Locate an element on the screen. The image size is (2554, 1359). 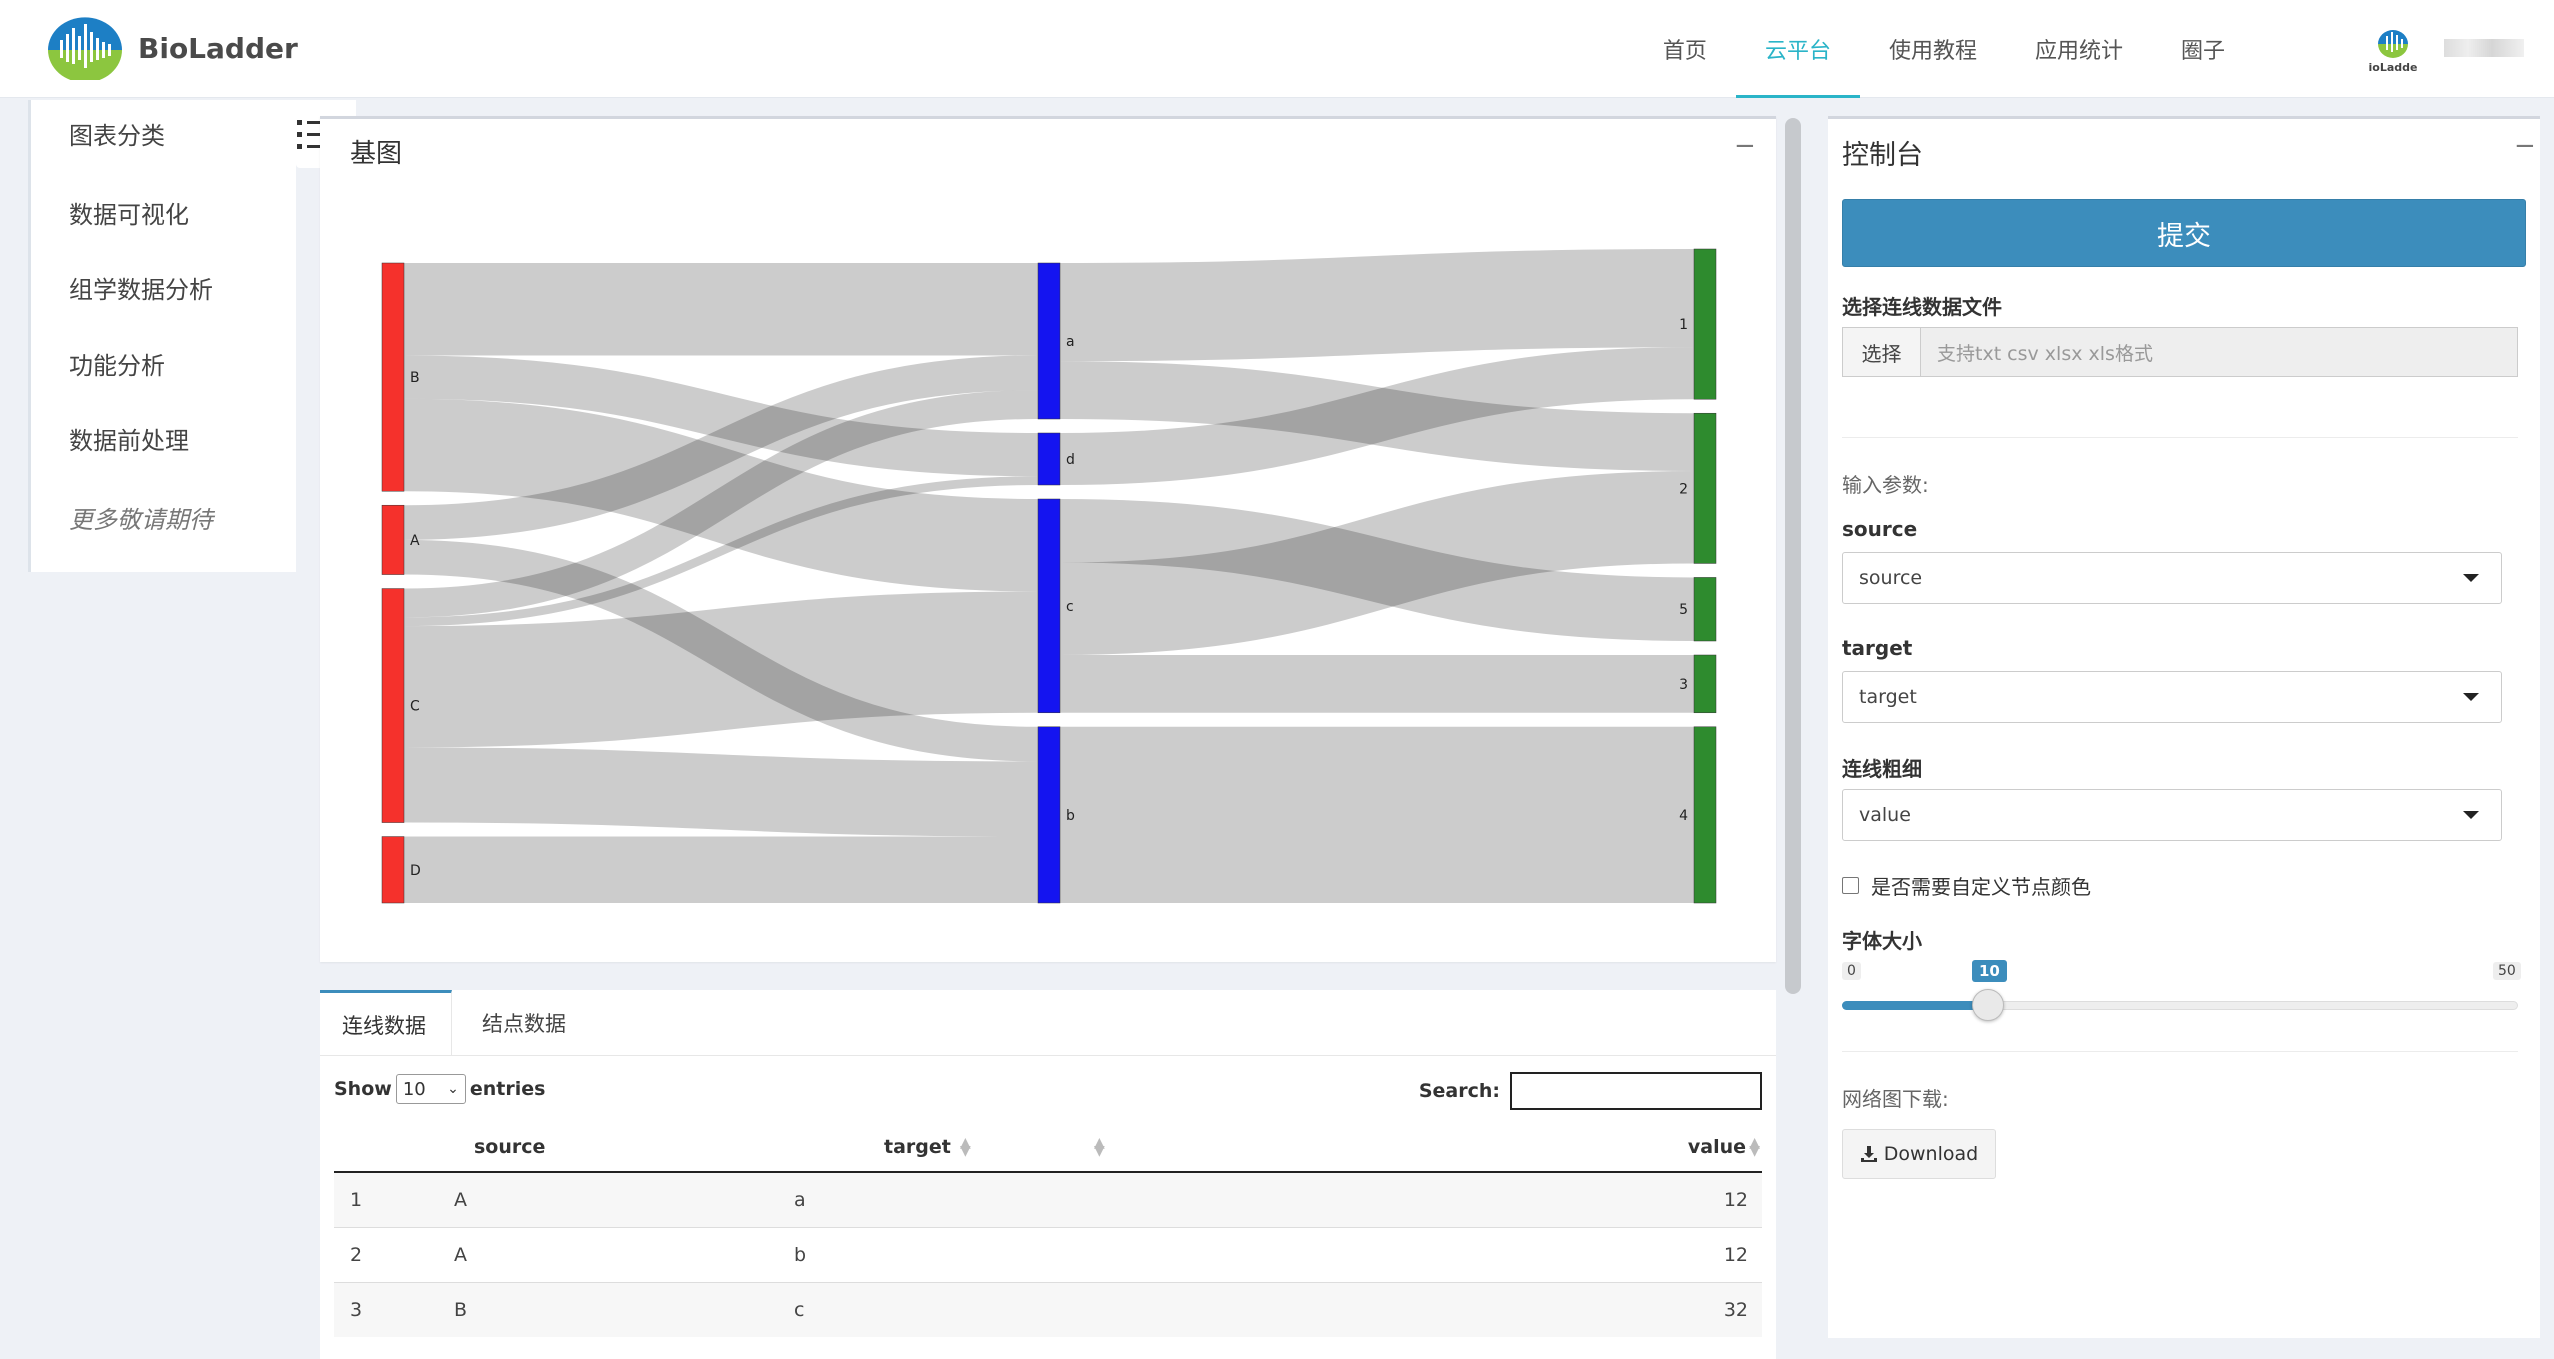
column-header-value: value ▲ ▼ is located at coordinates (1448, 1147).